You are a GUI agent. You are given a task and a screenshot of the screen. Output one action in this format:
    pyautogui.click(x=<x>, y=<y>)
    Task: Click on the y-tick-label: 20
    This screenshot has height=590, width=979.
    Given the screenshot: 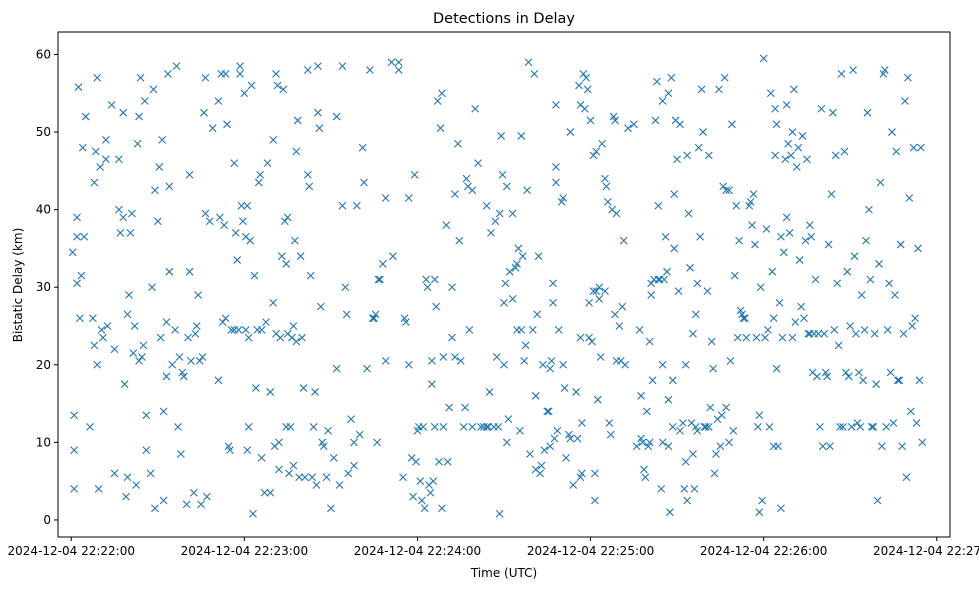 What is the action you would take?
    pyautogui.click(x=43, y=365)
    